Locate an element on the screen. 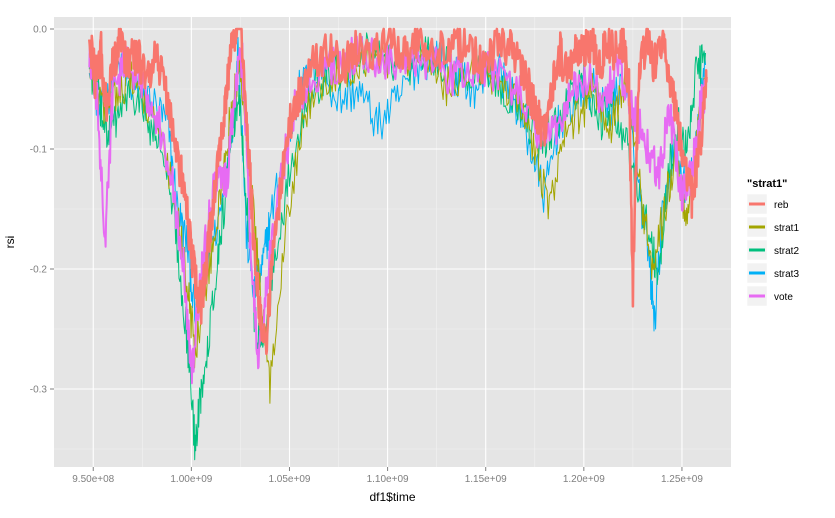 This screenshot has height=518, width=835. x-tick-label: 1.20e+09 is located at coordinates (584, 479).